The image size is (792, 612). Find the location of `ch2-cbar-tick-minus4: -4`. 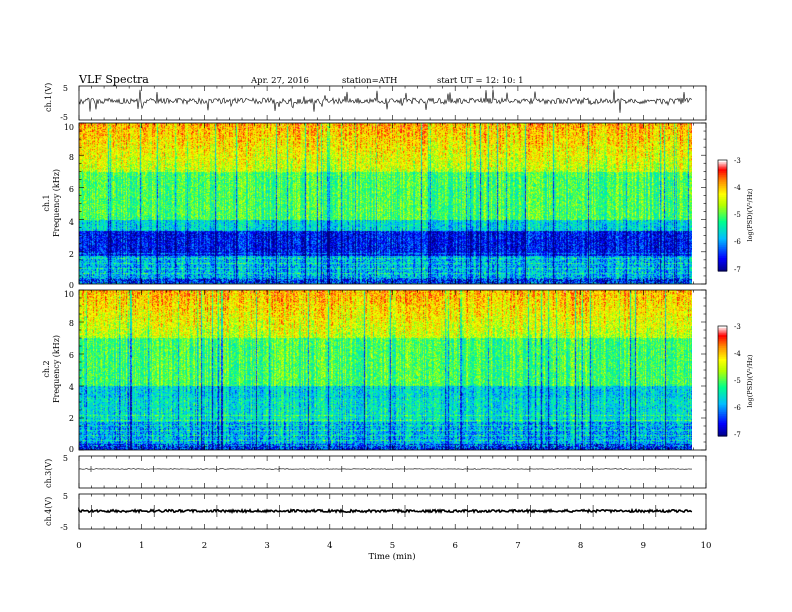

ch2-cbar-tick-minus4: -4 is located at coordinates (737, 354).